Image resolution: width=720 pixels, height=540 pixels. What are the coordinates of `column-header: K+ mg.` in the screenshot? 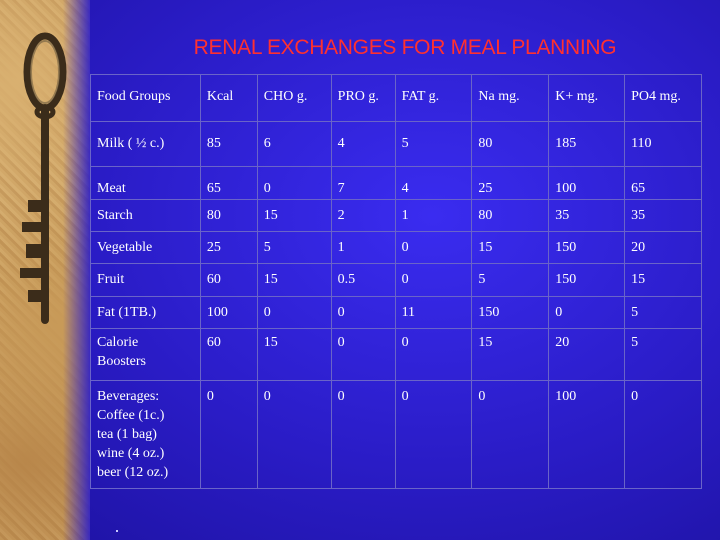 It's located at (587, 98).